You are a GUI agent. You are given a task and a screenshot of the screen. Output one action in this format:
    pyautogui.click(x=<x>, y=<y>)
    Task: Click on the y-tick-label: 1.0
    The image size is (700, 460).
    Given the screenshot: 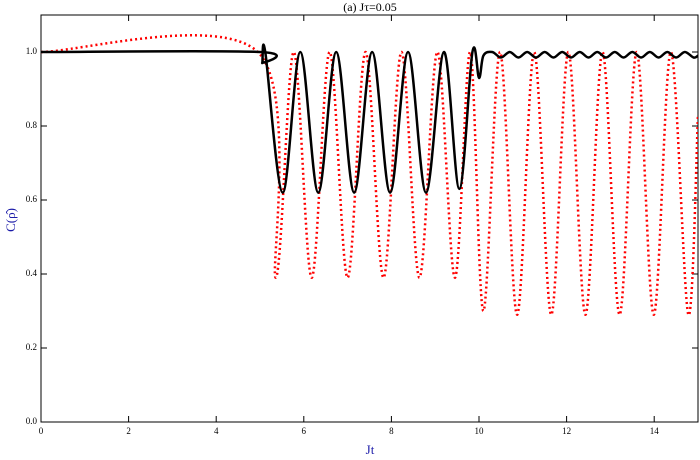 What is the action you would take?
    pyautogui.click(x=32, y=51)
    